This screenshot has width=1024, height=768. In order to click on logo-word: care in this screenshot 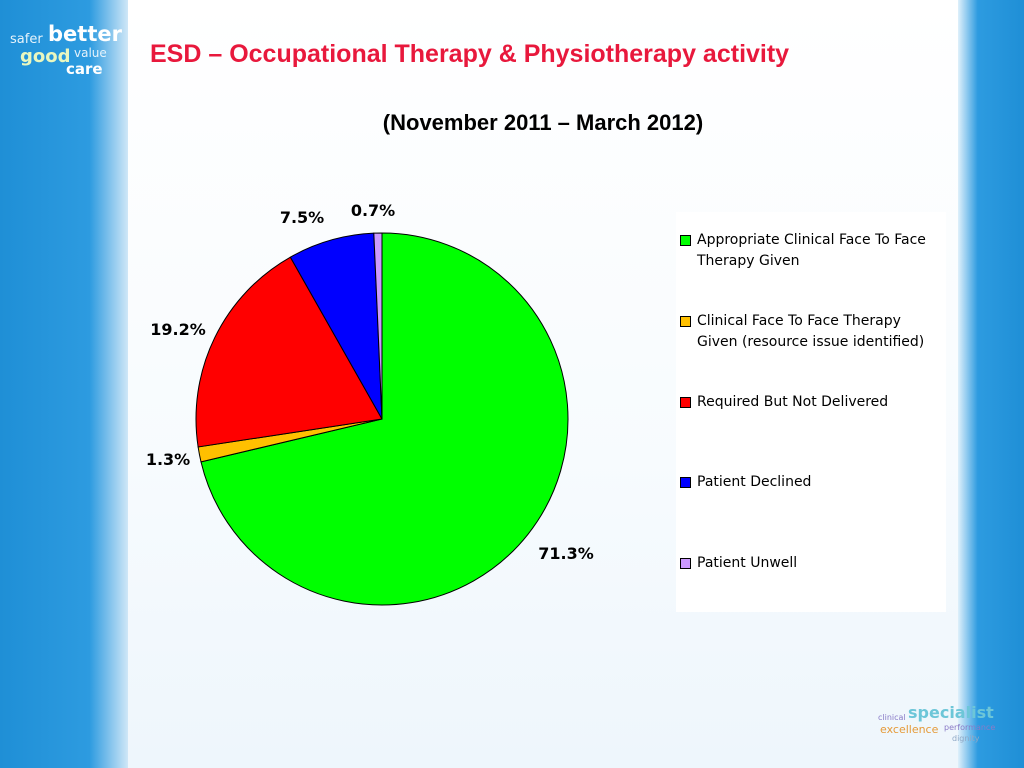, I will do `click(84, 69)`.